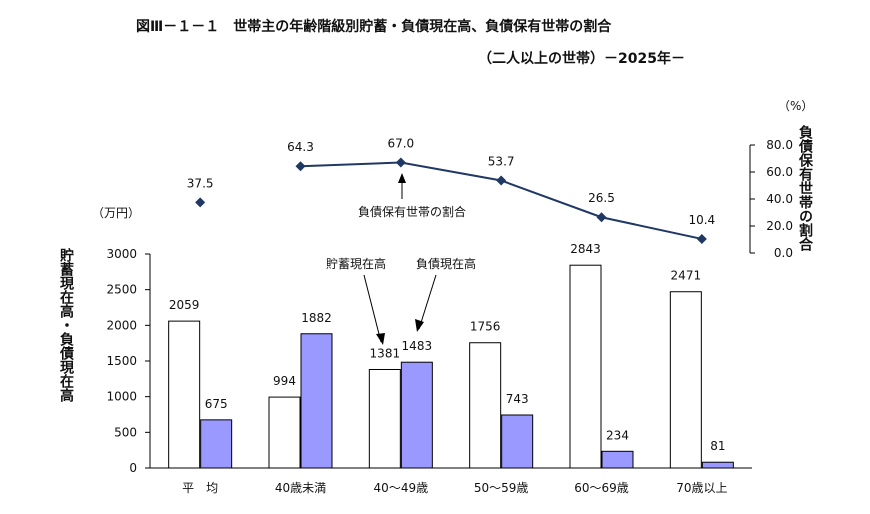 The height and width of the screenshot is (514, 870). Describe the element at coordinates (779, 145) in the screenshot. I see `y2-tick-label: 80.0` at that location.